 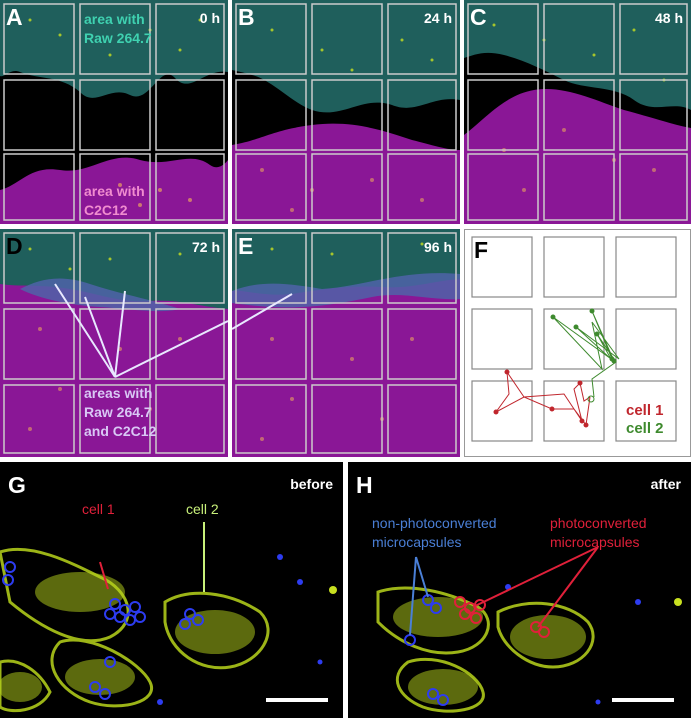 I want to click on panel-a-image, so click(x=114, y=112).